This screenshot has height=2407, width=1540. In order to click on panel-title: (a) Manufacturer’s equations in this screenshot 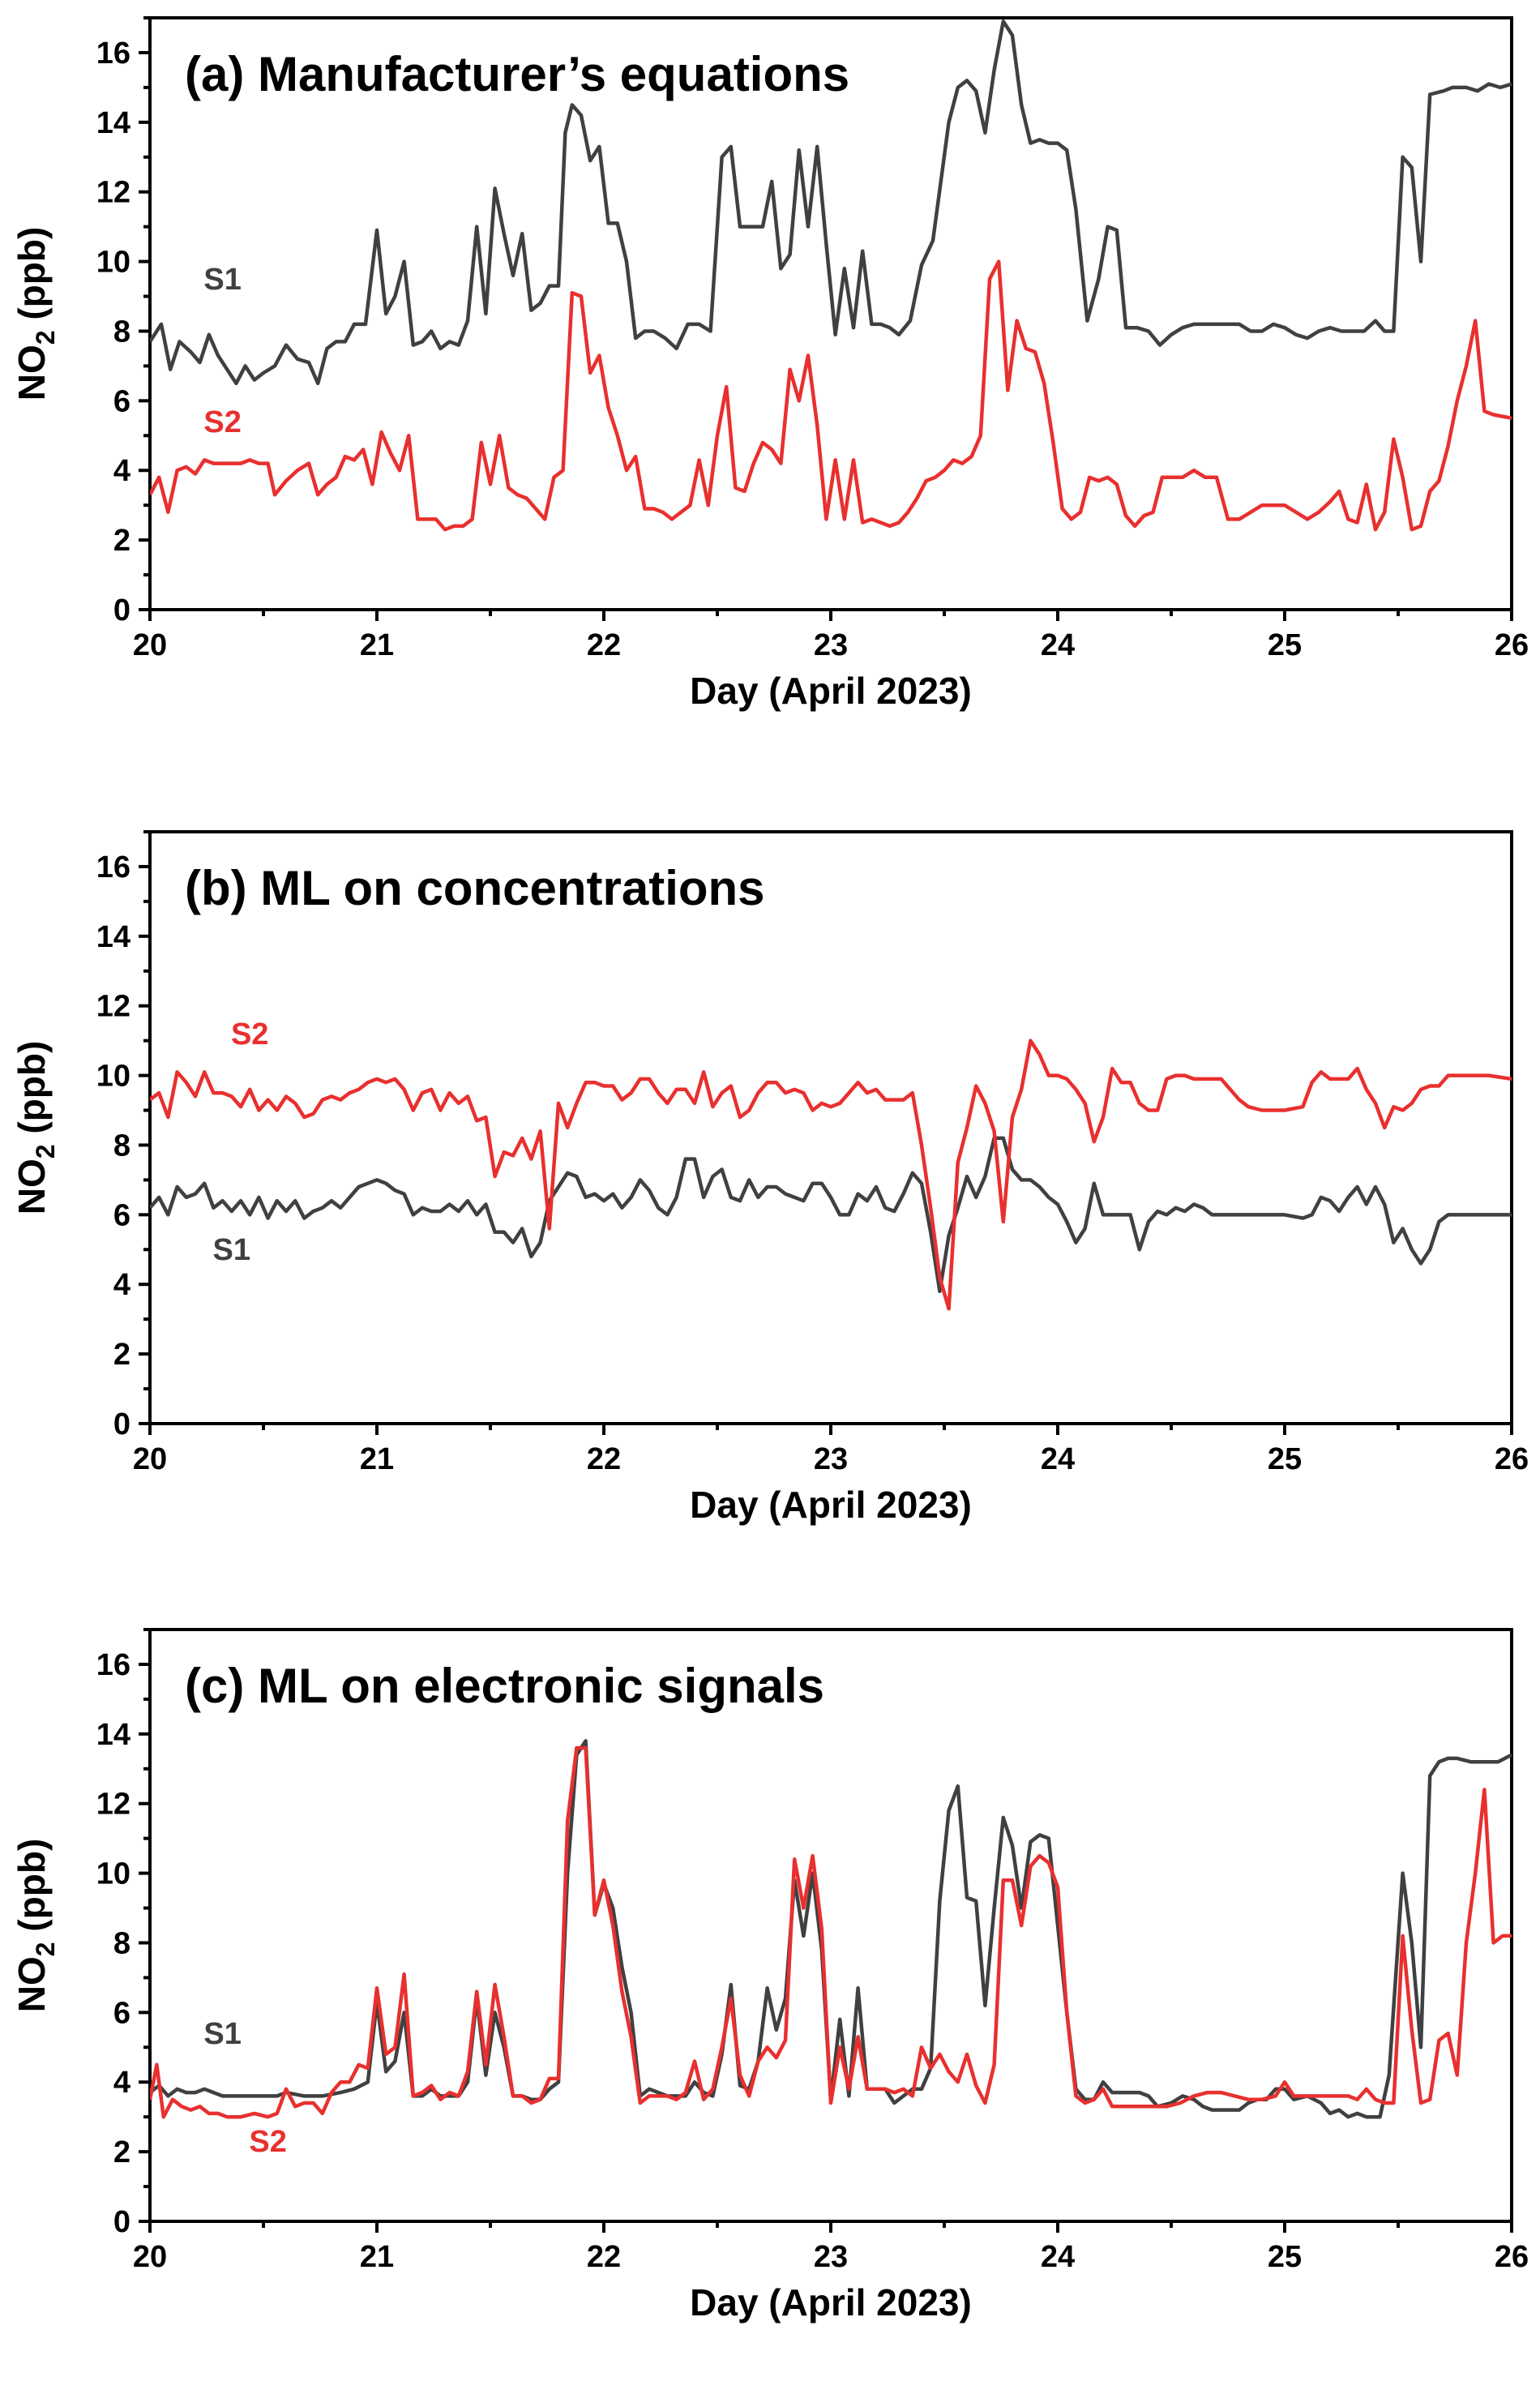, I will do `click(517, 74)`.